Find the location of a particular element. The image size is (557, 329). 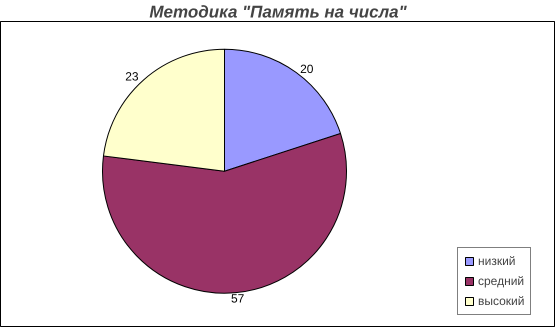

data-label: 57 is located at coordinates (238, 298).